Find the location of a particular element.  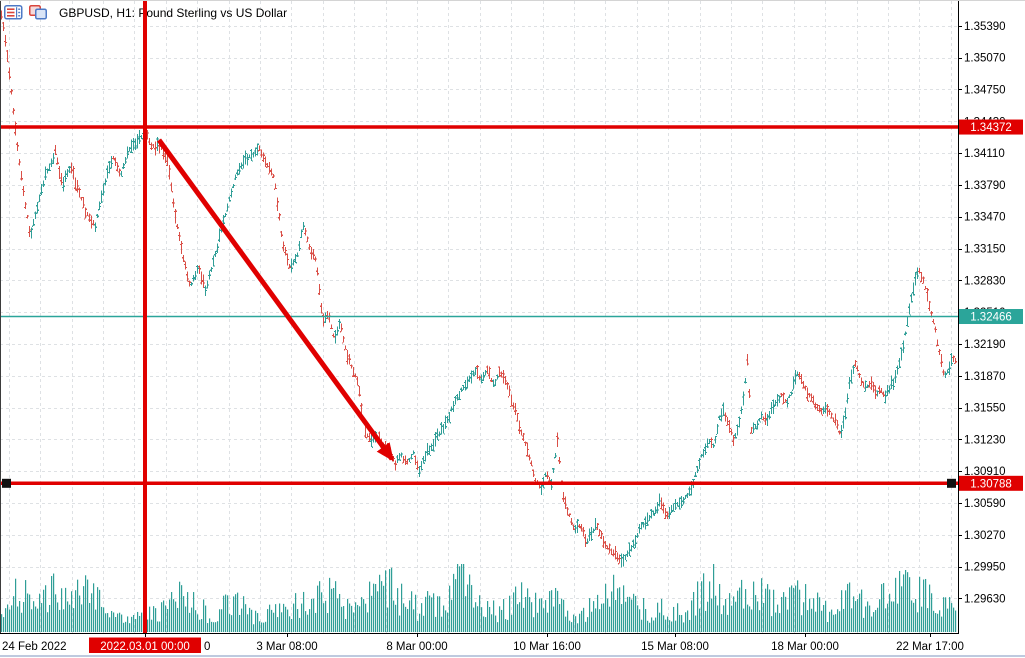

x-axis-label: 8 Mar 00:00 is located at coordinates (416, 647).